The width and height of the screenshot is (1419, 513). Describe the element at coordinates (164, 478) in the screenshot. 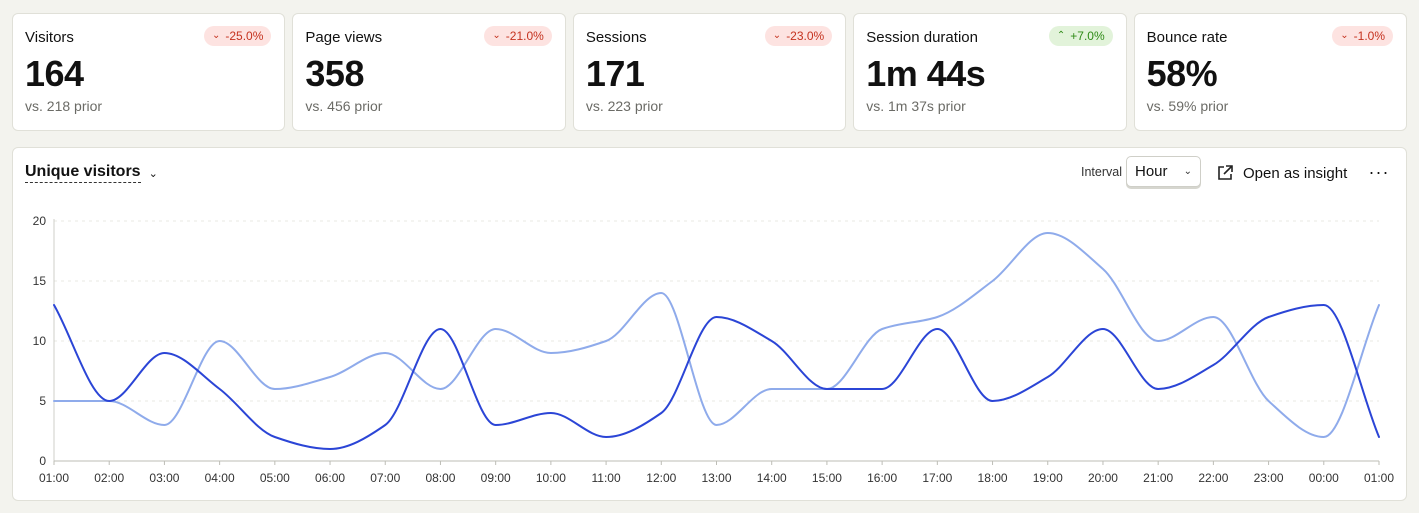

I see `x-tick-label: 03:00` at that location.